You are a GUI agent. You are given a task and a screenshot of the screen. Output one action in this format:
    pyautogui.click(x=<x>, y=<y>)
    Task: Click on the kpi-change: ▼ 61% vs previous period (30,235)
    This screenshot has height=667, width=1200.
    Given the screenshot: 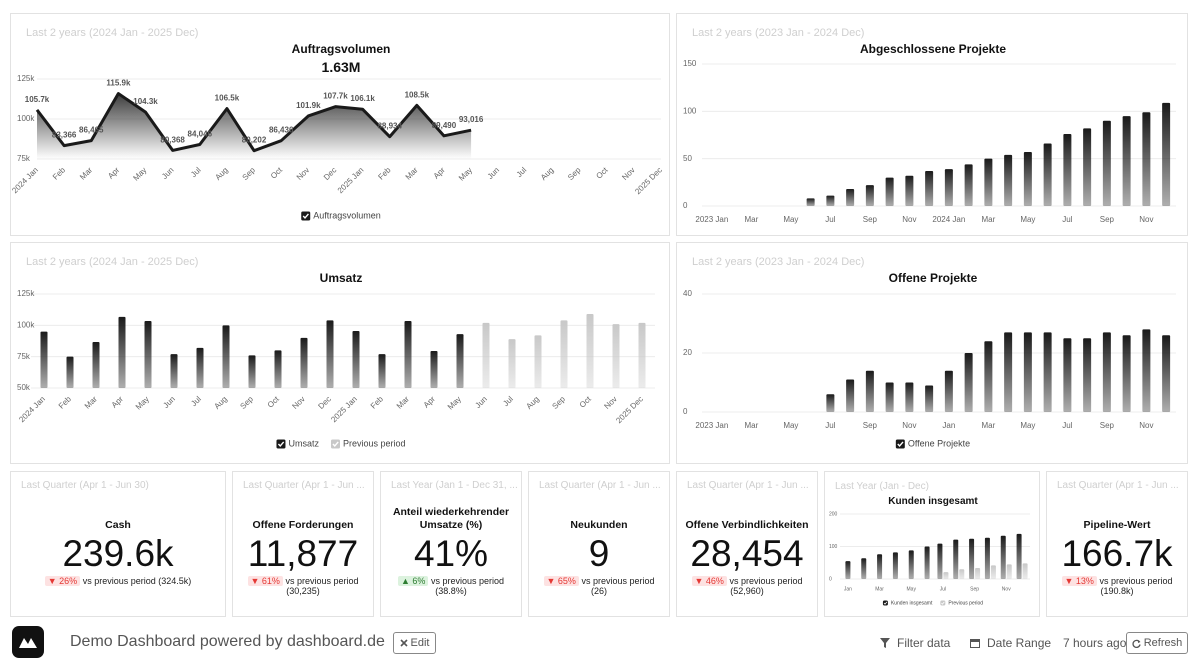 What is the action you would take?
    pyautogui.click(x=303, y=586)
    